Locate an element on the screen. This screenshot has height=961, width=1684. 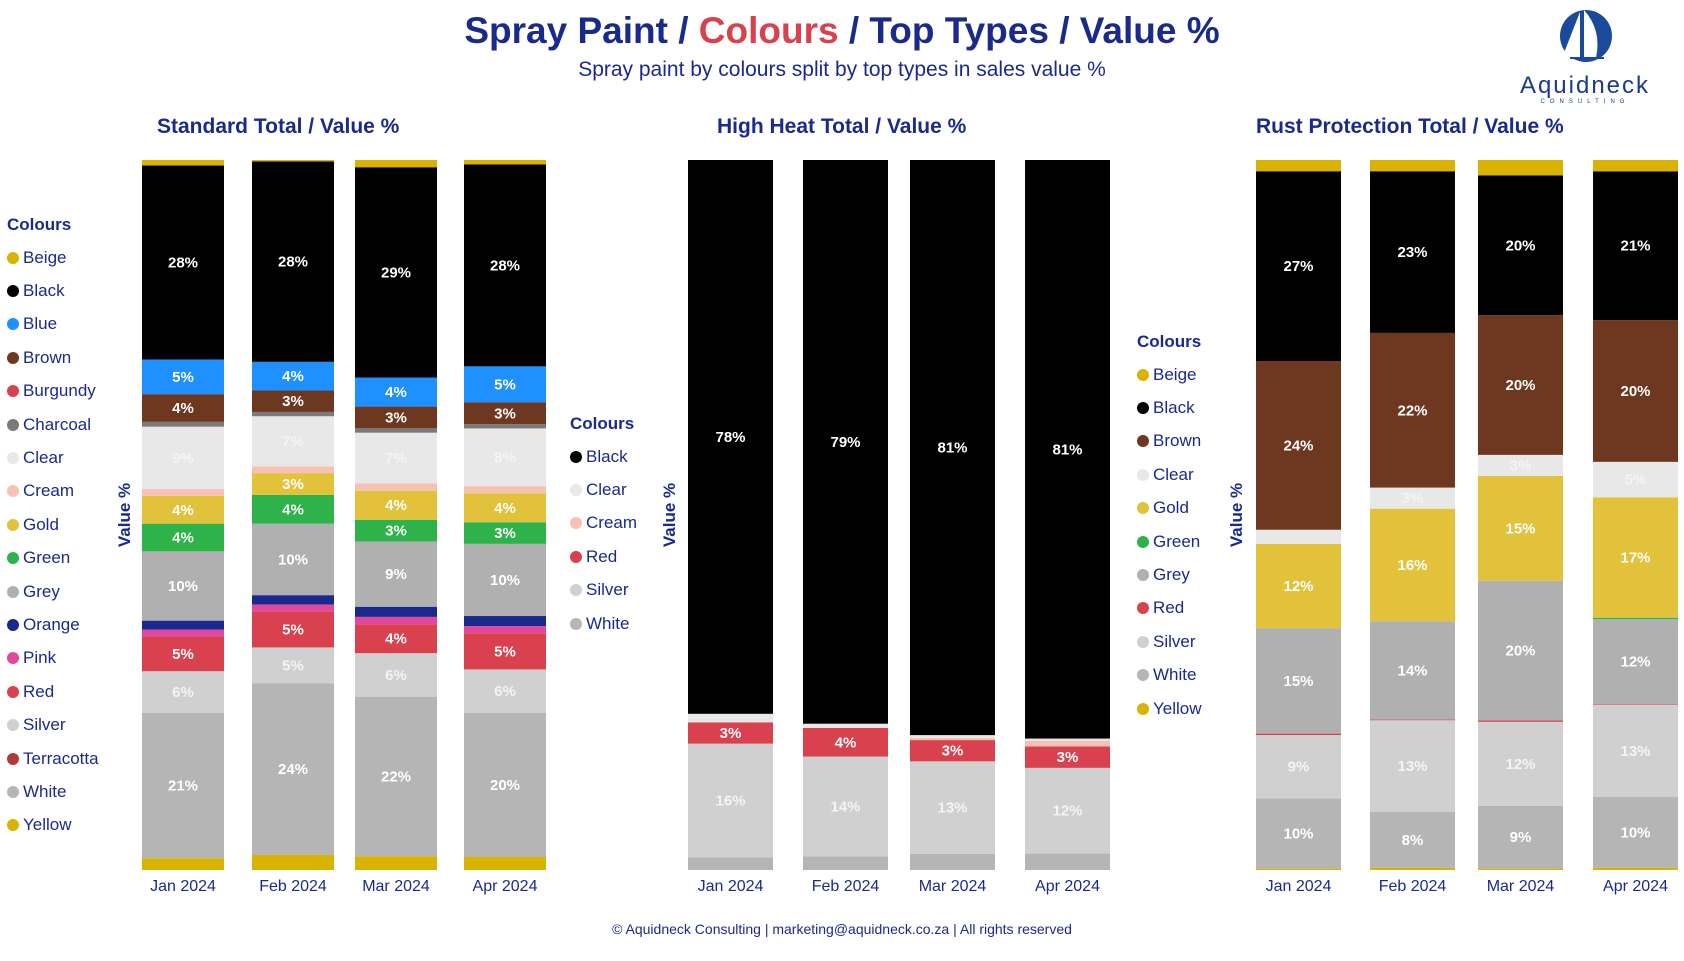
legend-item-burgundy: Burgundy is located at coordinates (53, 391).